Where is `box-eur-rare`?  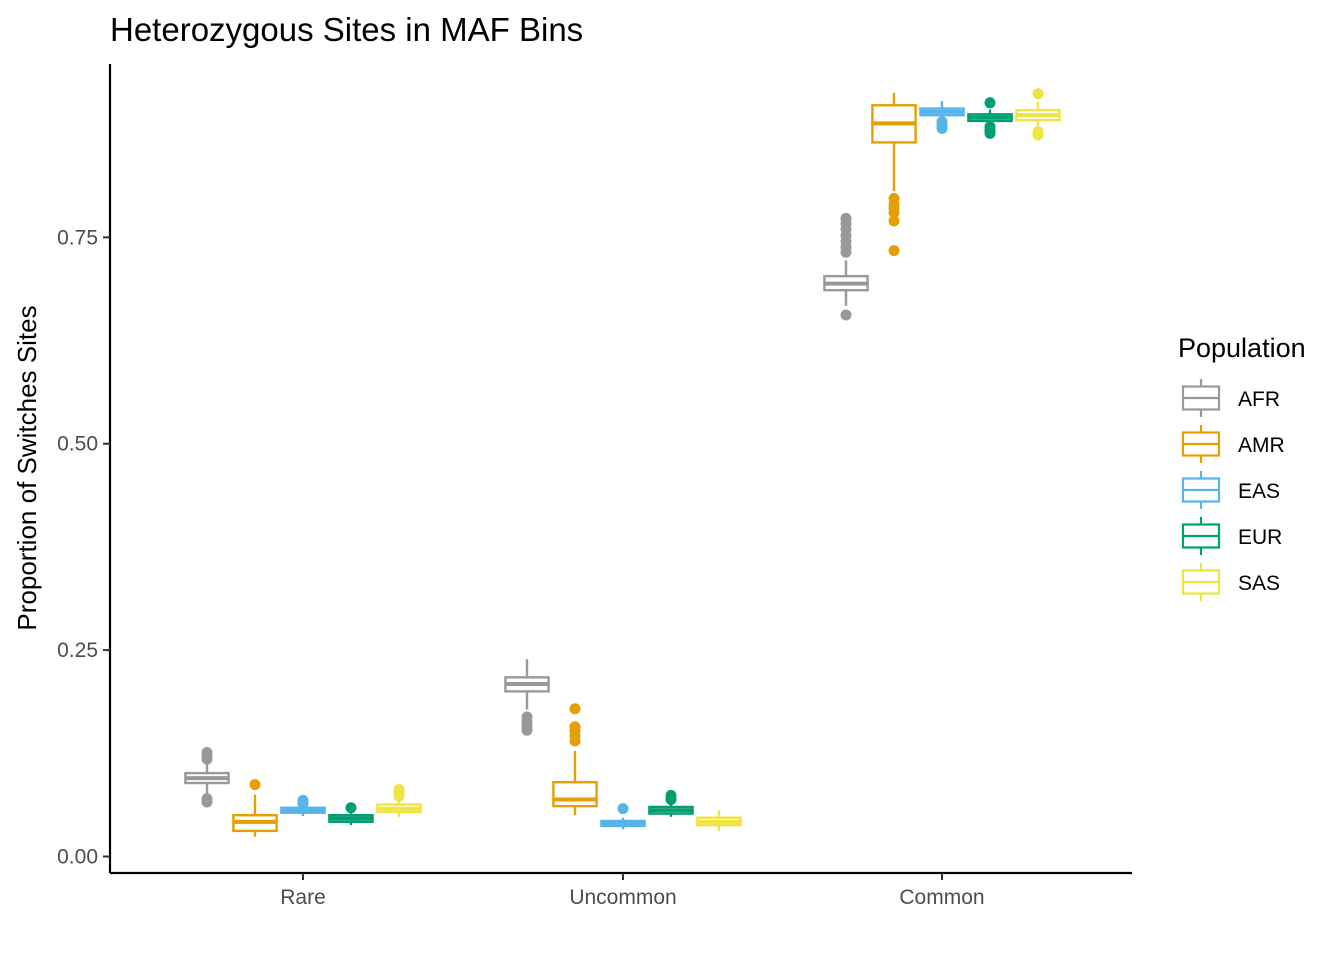
box-eur-rare is located at coordinates (351, 814).